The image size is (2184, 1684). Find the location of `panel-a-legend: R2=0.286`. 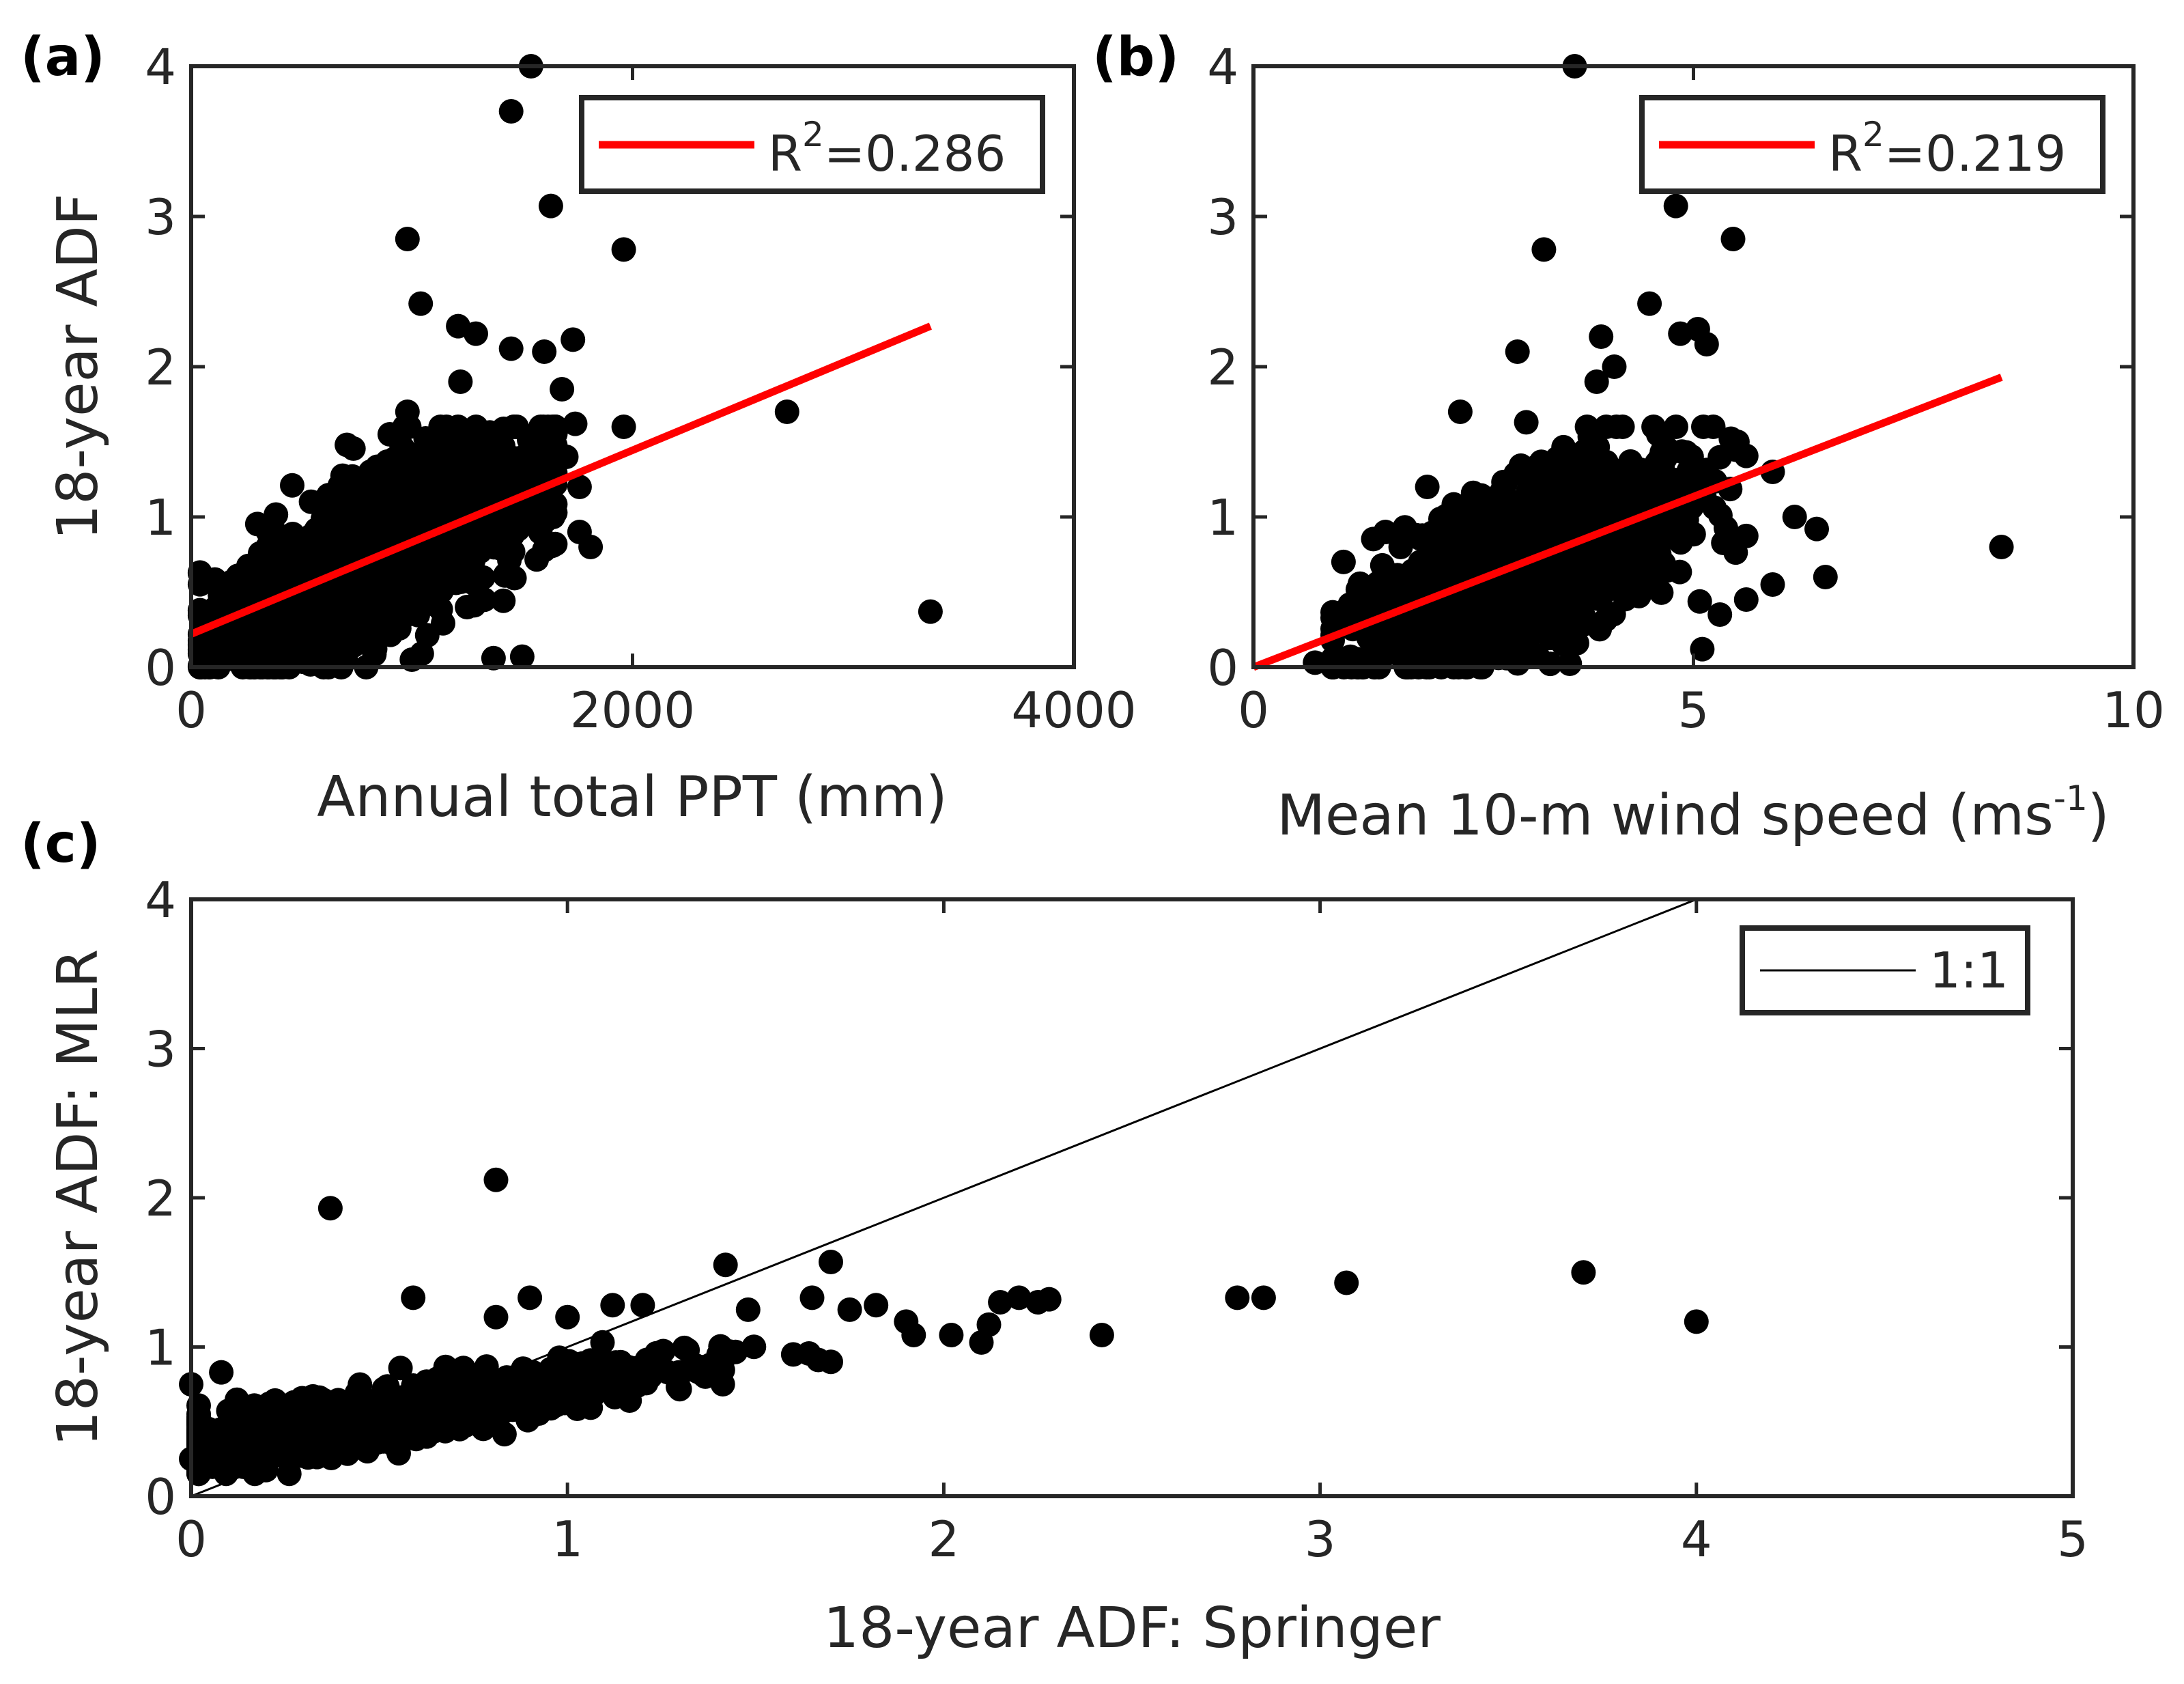

panel-a-legend: R2=0.286 is located at coordinates (812, 145).